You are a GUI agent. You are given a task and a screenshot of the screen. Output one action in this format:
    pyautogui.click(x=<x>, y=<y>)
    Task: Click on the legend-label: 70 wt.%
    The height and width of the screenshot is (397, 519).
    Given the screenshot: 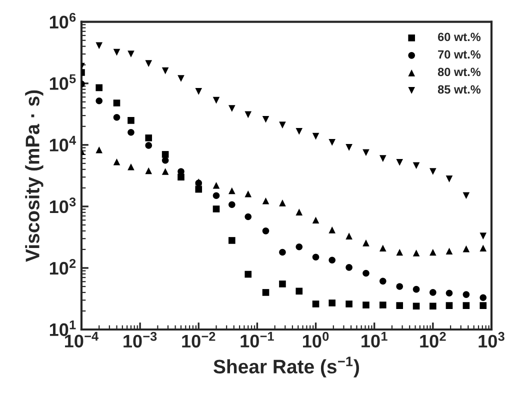 What is the action you would take?
    pyautogui.click(x=459, y=54)
    